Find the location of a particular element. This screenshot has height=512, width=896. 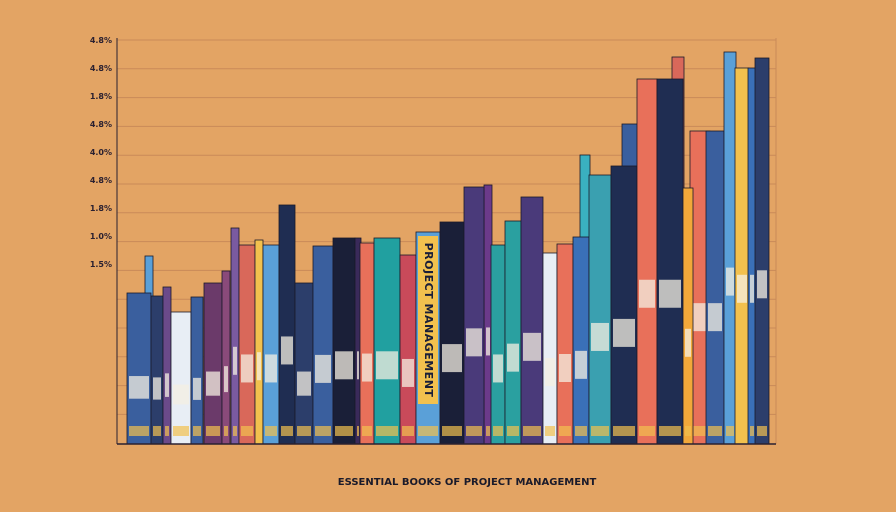

title: ESSENTIAL BOOKS OF PROJECT MANAGEMENT is located at coordinates (467, 482).